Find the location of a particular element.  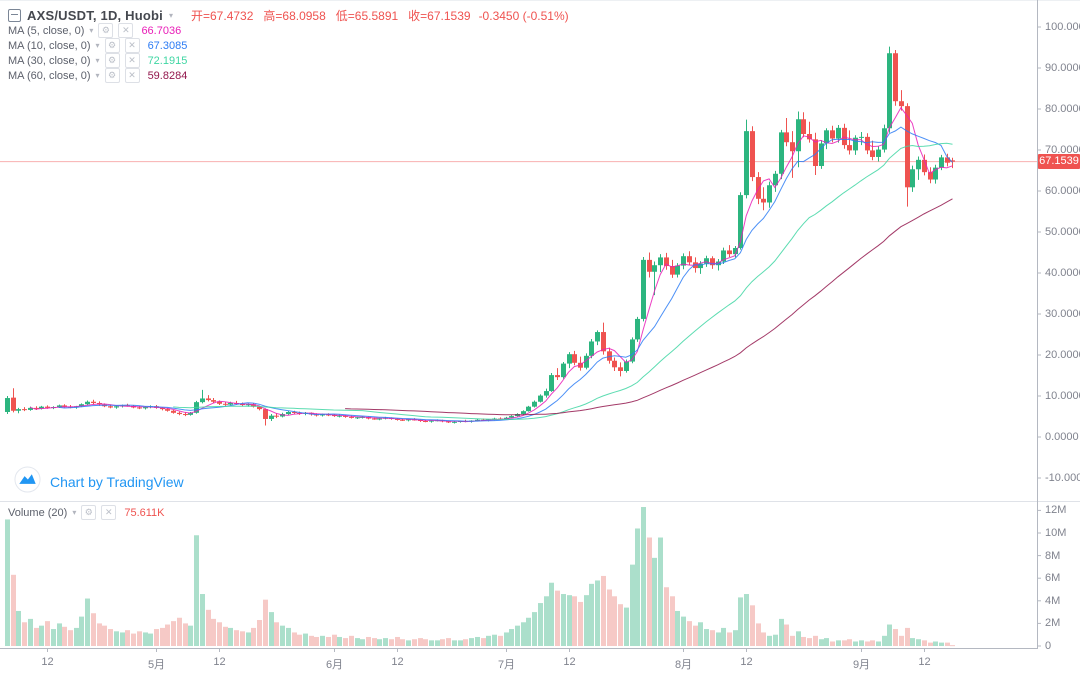

ohlc-values: 开=67.4732 高=68.0958 低=65.5891 收=67.1539 is located at coordinates (331, 15).